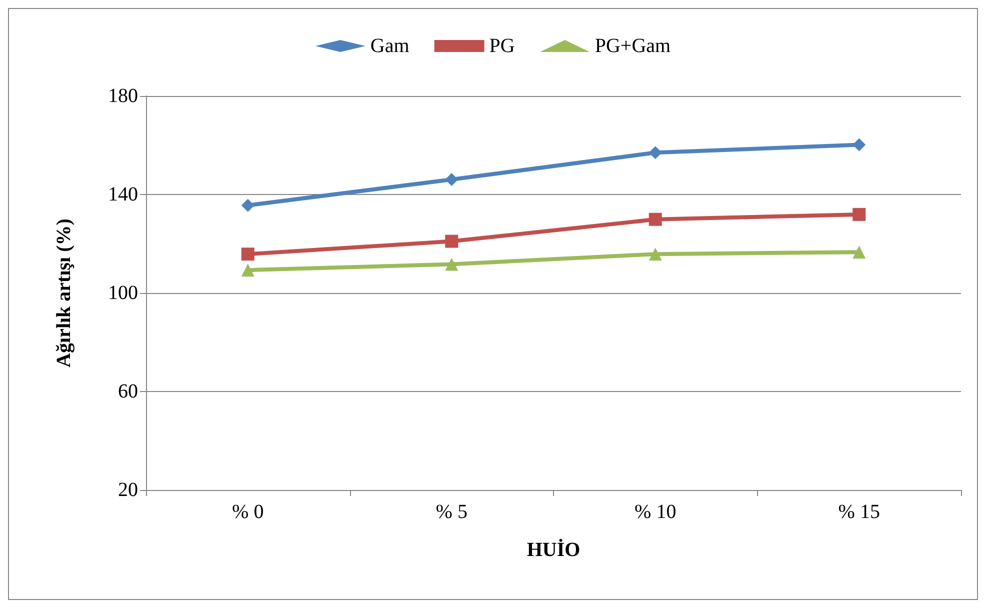 The image size is (986, 608). Describe the element at coordinates (633, 46) in the screenshot. I see `legend-label: PG+Gam` at that location.